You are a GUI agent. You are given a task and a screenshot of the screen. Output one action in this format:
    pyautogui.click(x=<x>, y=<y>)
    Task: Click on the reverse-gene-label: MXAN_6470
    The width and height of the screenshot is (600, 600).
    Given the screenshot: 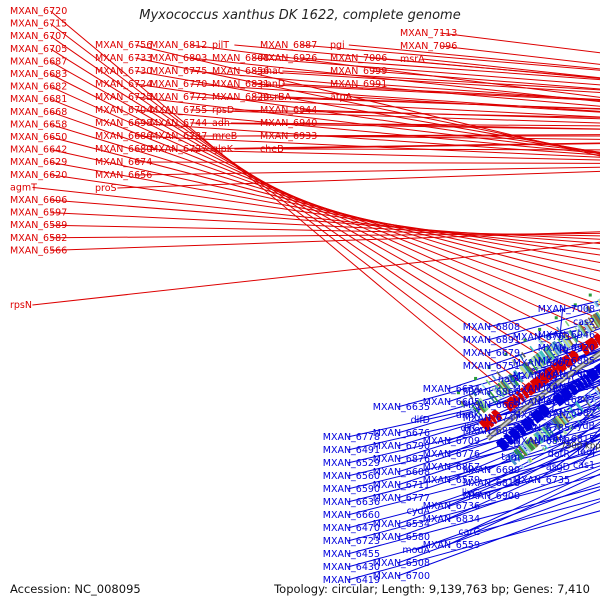 What is the action you would take?
    pyautogui.click(x=351, y=528)
    